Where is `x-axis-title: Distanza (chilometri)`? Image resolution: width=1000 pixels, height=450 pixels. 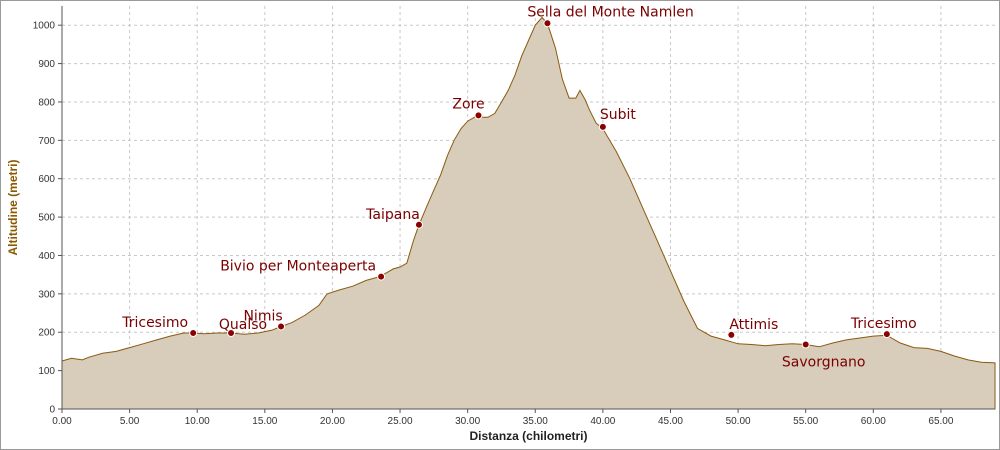
x-axis-title: Distanza (chilometri) is located at coordinates (528, 436).